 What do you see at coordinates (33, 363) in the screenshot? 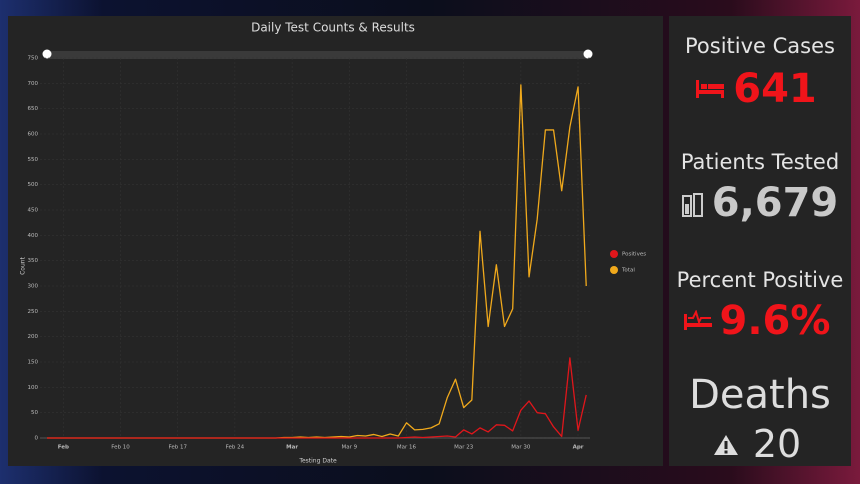
I see `y-tick-label: 150` at bounding box center [33, 363].